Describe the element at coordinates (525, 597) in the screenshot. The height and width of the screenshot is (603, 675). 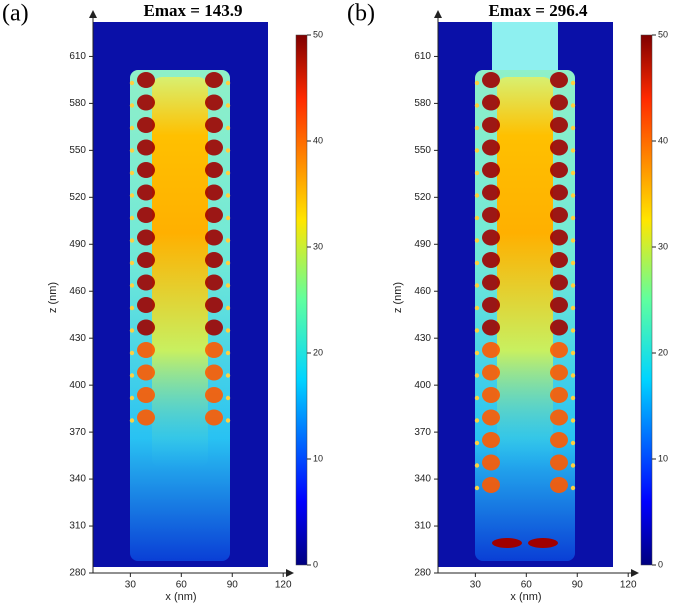
I see `x-axis-label: x (nm)` at that location.